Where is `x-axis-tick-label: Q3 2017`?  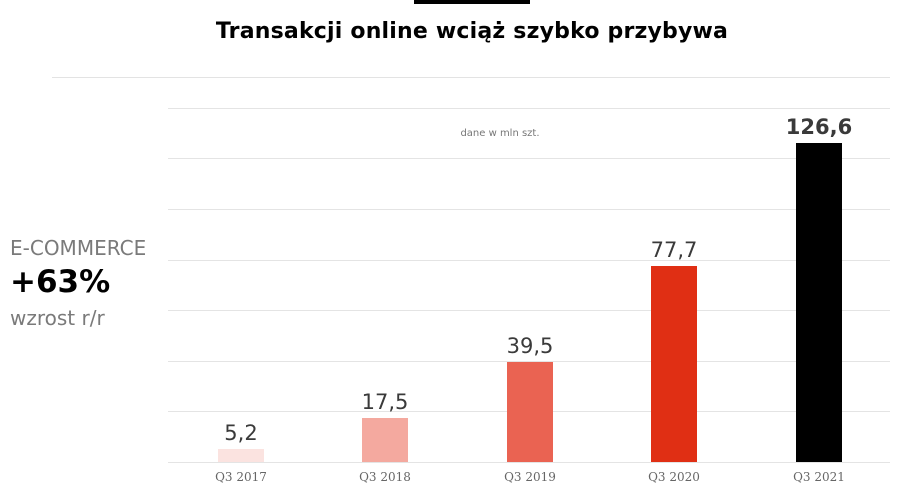
x-axis-tick-label: Q3 2017 is located at coordinates (241, 477).